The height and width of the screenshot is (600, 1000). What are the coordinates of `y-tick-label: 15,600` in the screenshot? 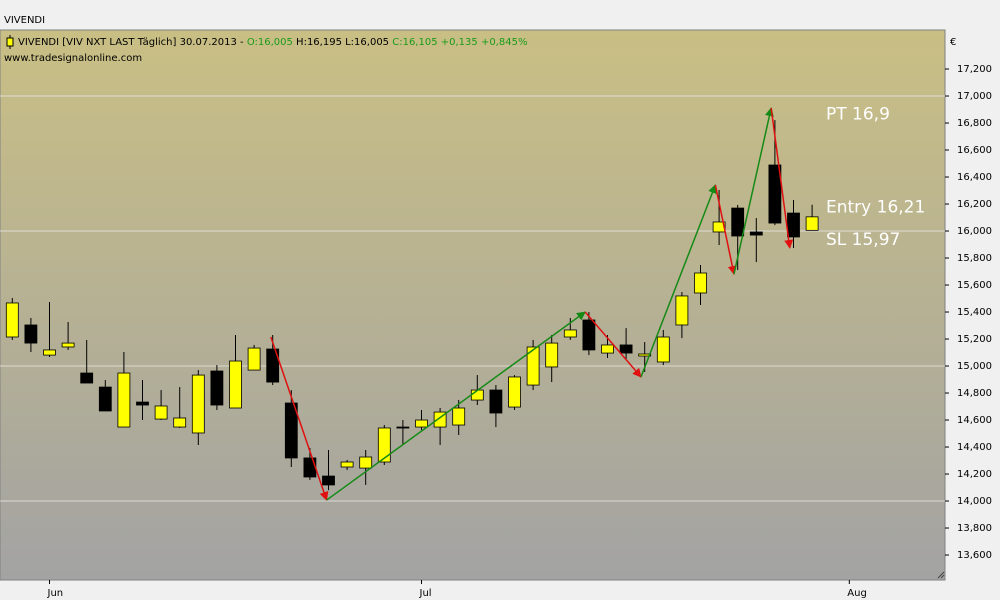 It's located at (974, 285).